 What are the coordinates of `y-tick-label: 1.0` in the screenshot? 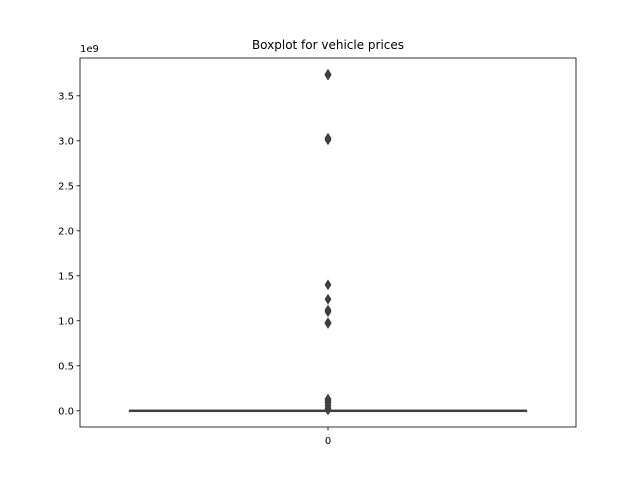 It's located at (66, 321).